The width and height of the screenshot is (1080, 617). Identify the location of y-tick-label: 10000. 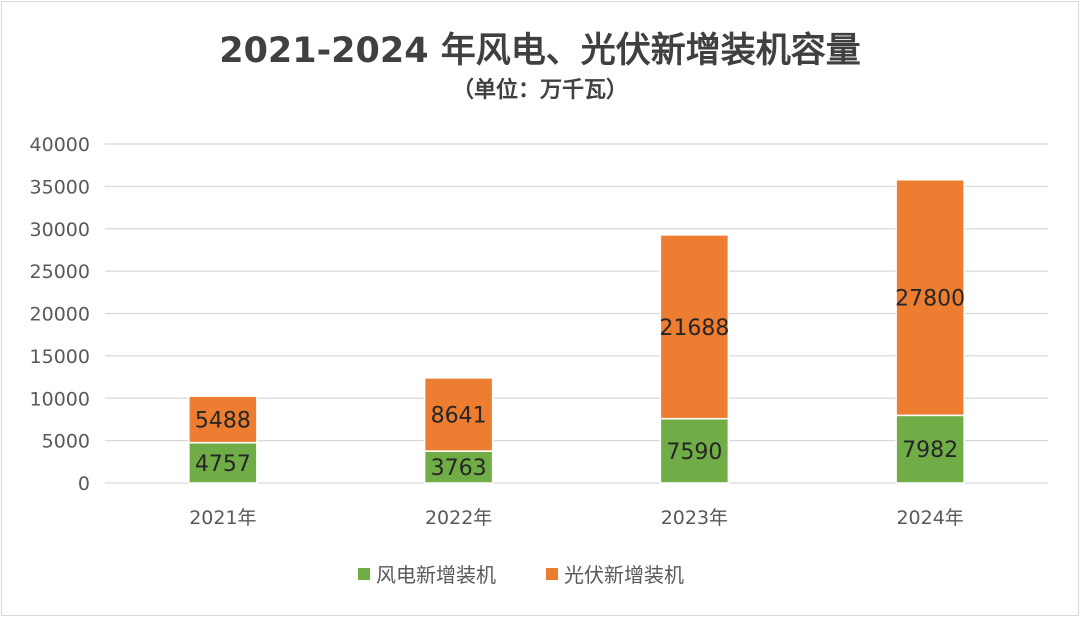
(60, 399).